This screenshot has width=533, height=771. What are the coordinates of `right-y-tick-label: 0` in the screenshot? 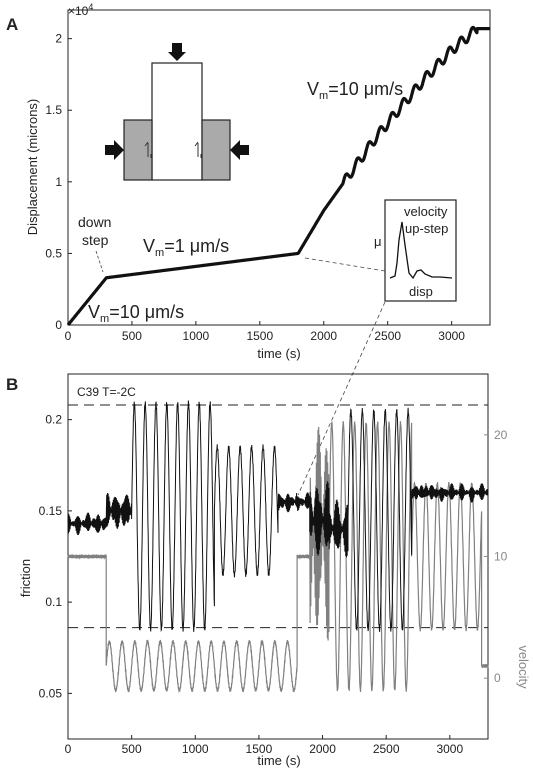 It's located at (497, 678).